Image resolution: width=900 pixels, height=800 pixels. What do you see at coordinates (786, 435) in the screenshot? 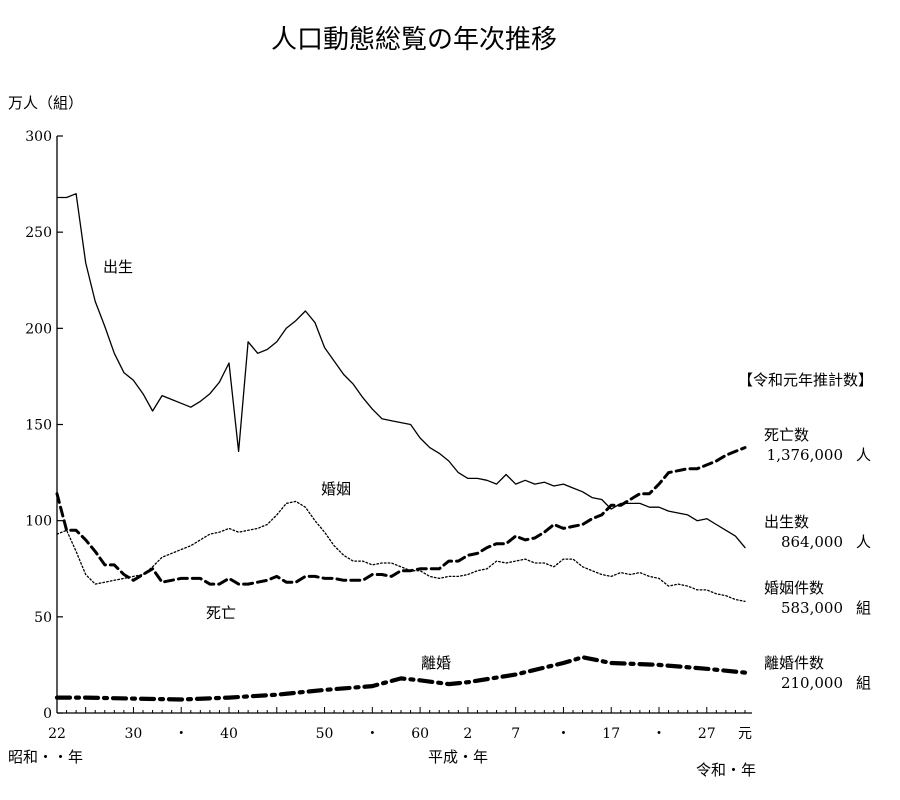
I see `estimate-name: 死亡数` at bounding box center [786, 435].